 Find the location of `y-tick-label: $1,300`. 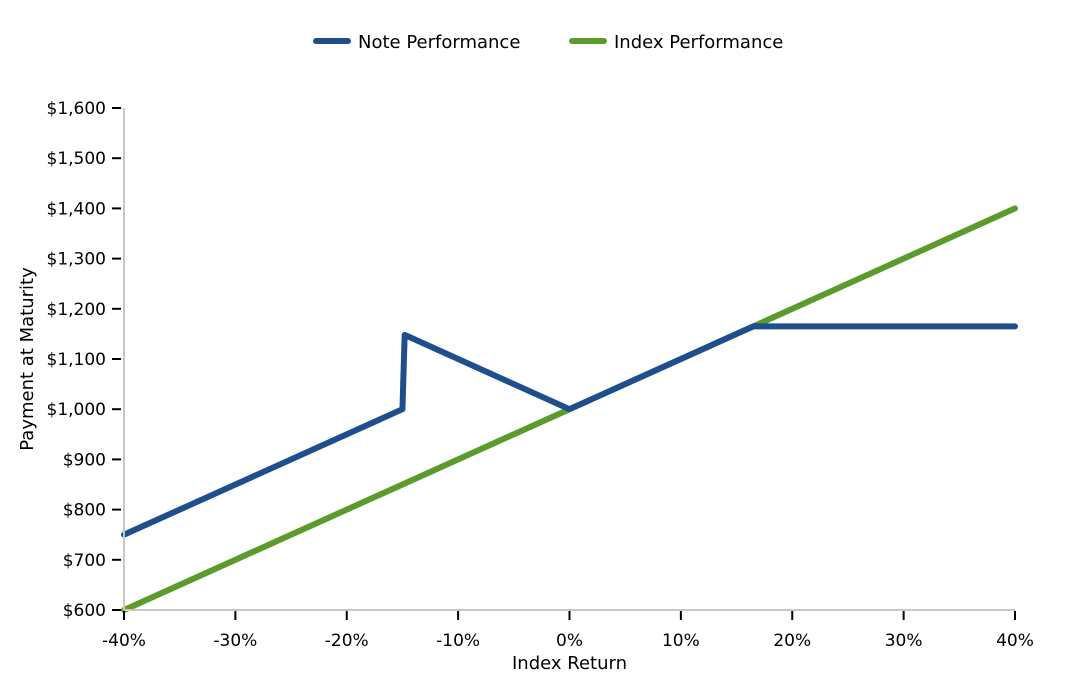

y-tick-label: $1,300 is located at coordinates (76, 260).